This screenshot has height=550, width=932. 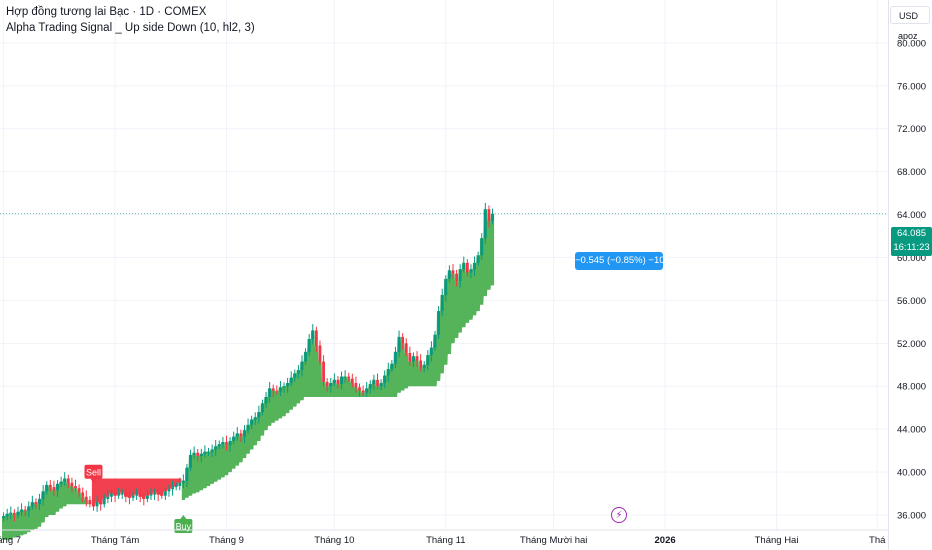 What do you see at coordinates (184, 526) in the screenshot?
I see `buy-signal-text: Buy` at bounding box center [184, 526].